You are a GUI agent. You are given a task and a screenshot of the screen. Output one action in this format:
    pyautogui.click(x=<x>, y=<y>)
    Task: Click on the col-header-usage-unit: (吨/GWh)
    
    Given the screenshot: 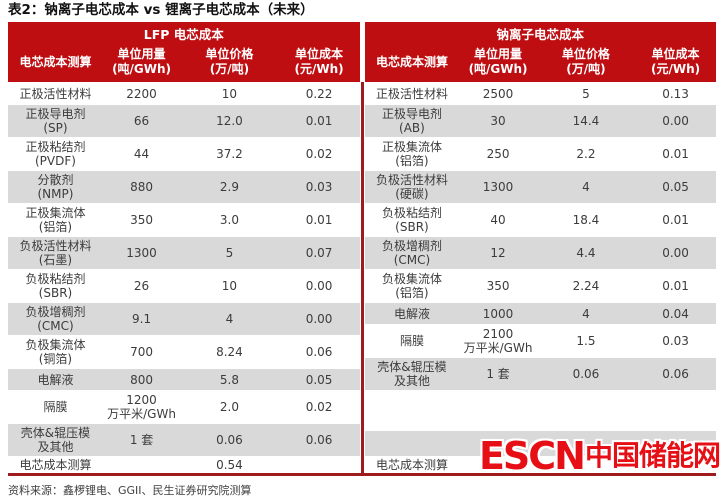 What is the action you would take?
    pyautogui.click(x=498, y=69)
    